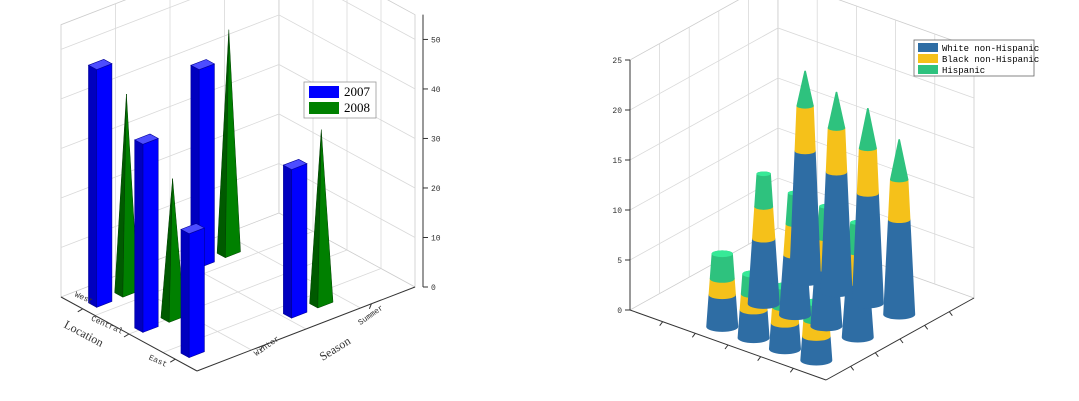 The image size is (1079, 401). What do you see at coordinates (928, 69) in the screenshot?
I see `legend-swatch-hispanic` at bounding box center [928, 69].